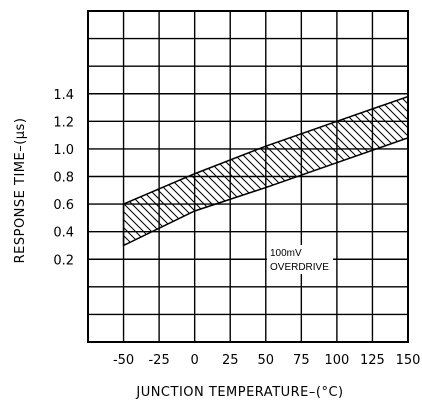  I want to click on x-tick-label: 125, so click(372, 360).